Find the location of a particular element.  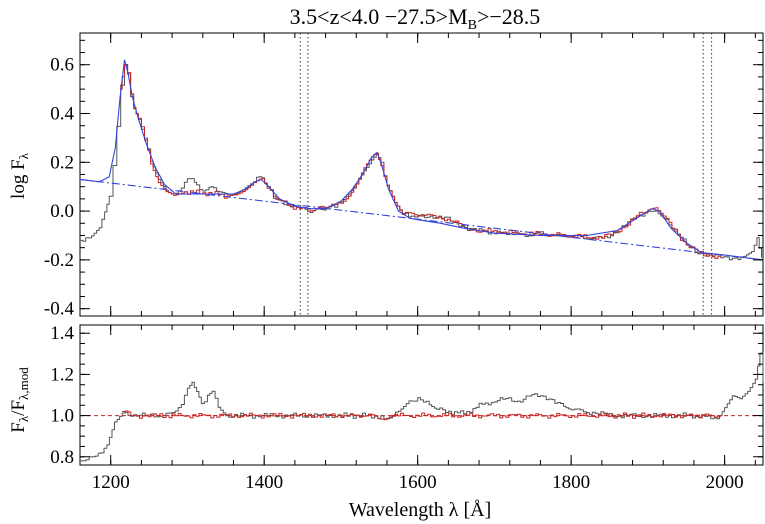

bottom-ytick-label: 1.0 is located at coordinates (62, 416).